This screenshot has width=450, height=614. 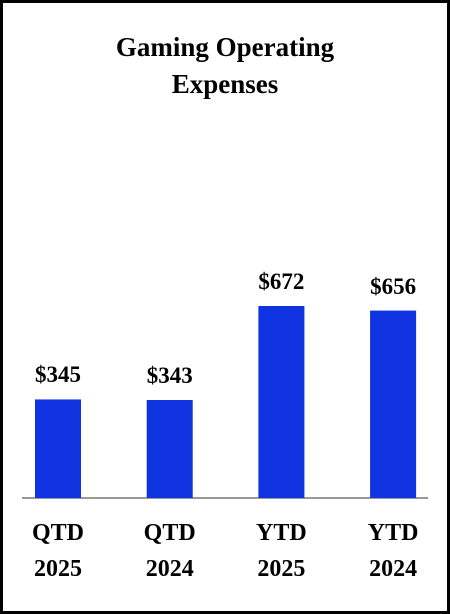 What do you see at coordinates (169, 551) in the screenshot?
I see `x-tick-label: QTD 2024` at bounding box center [169, 551].